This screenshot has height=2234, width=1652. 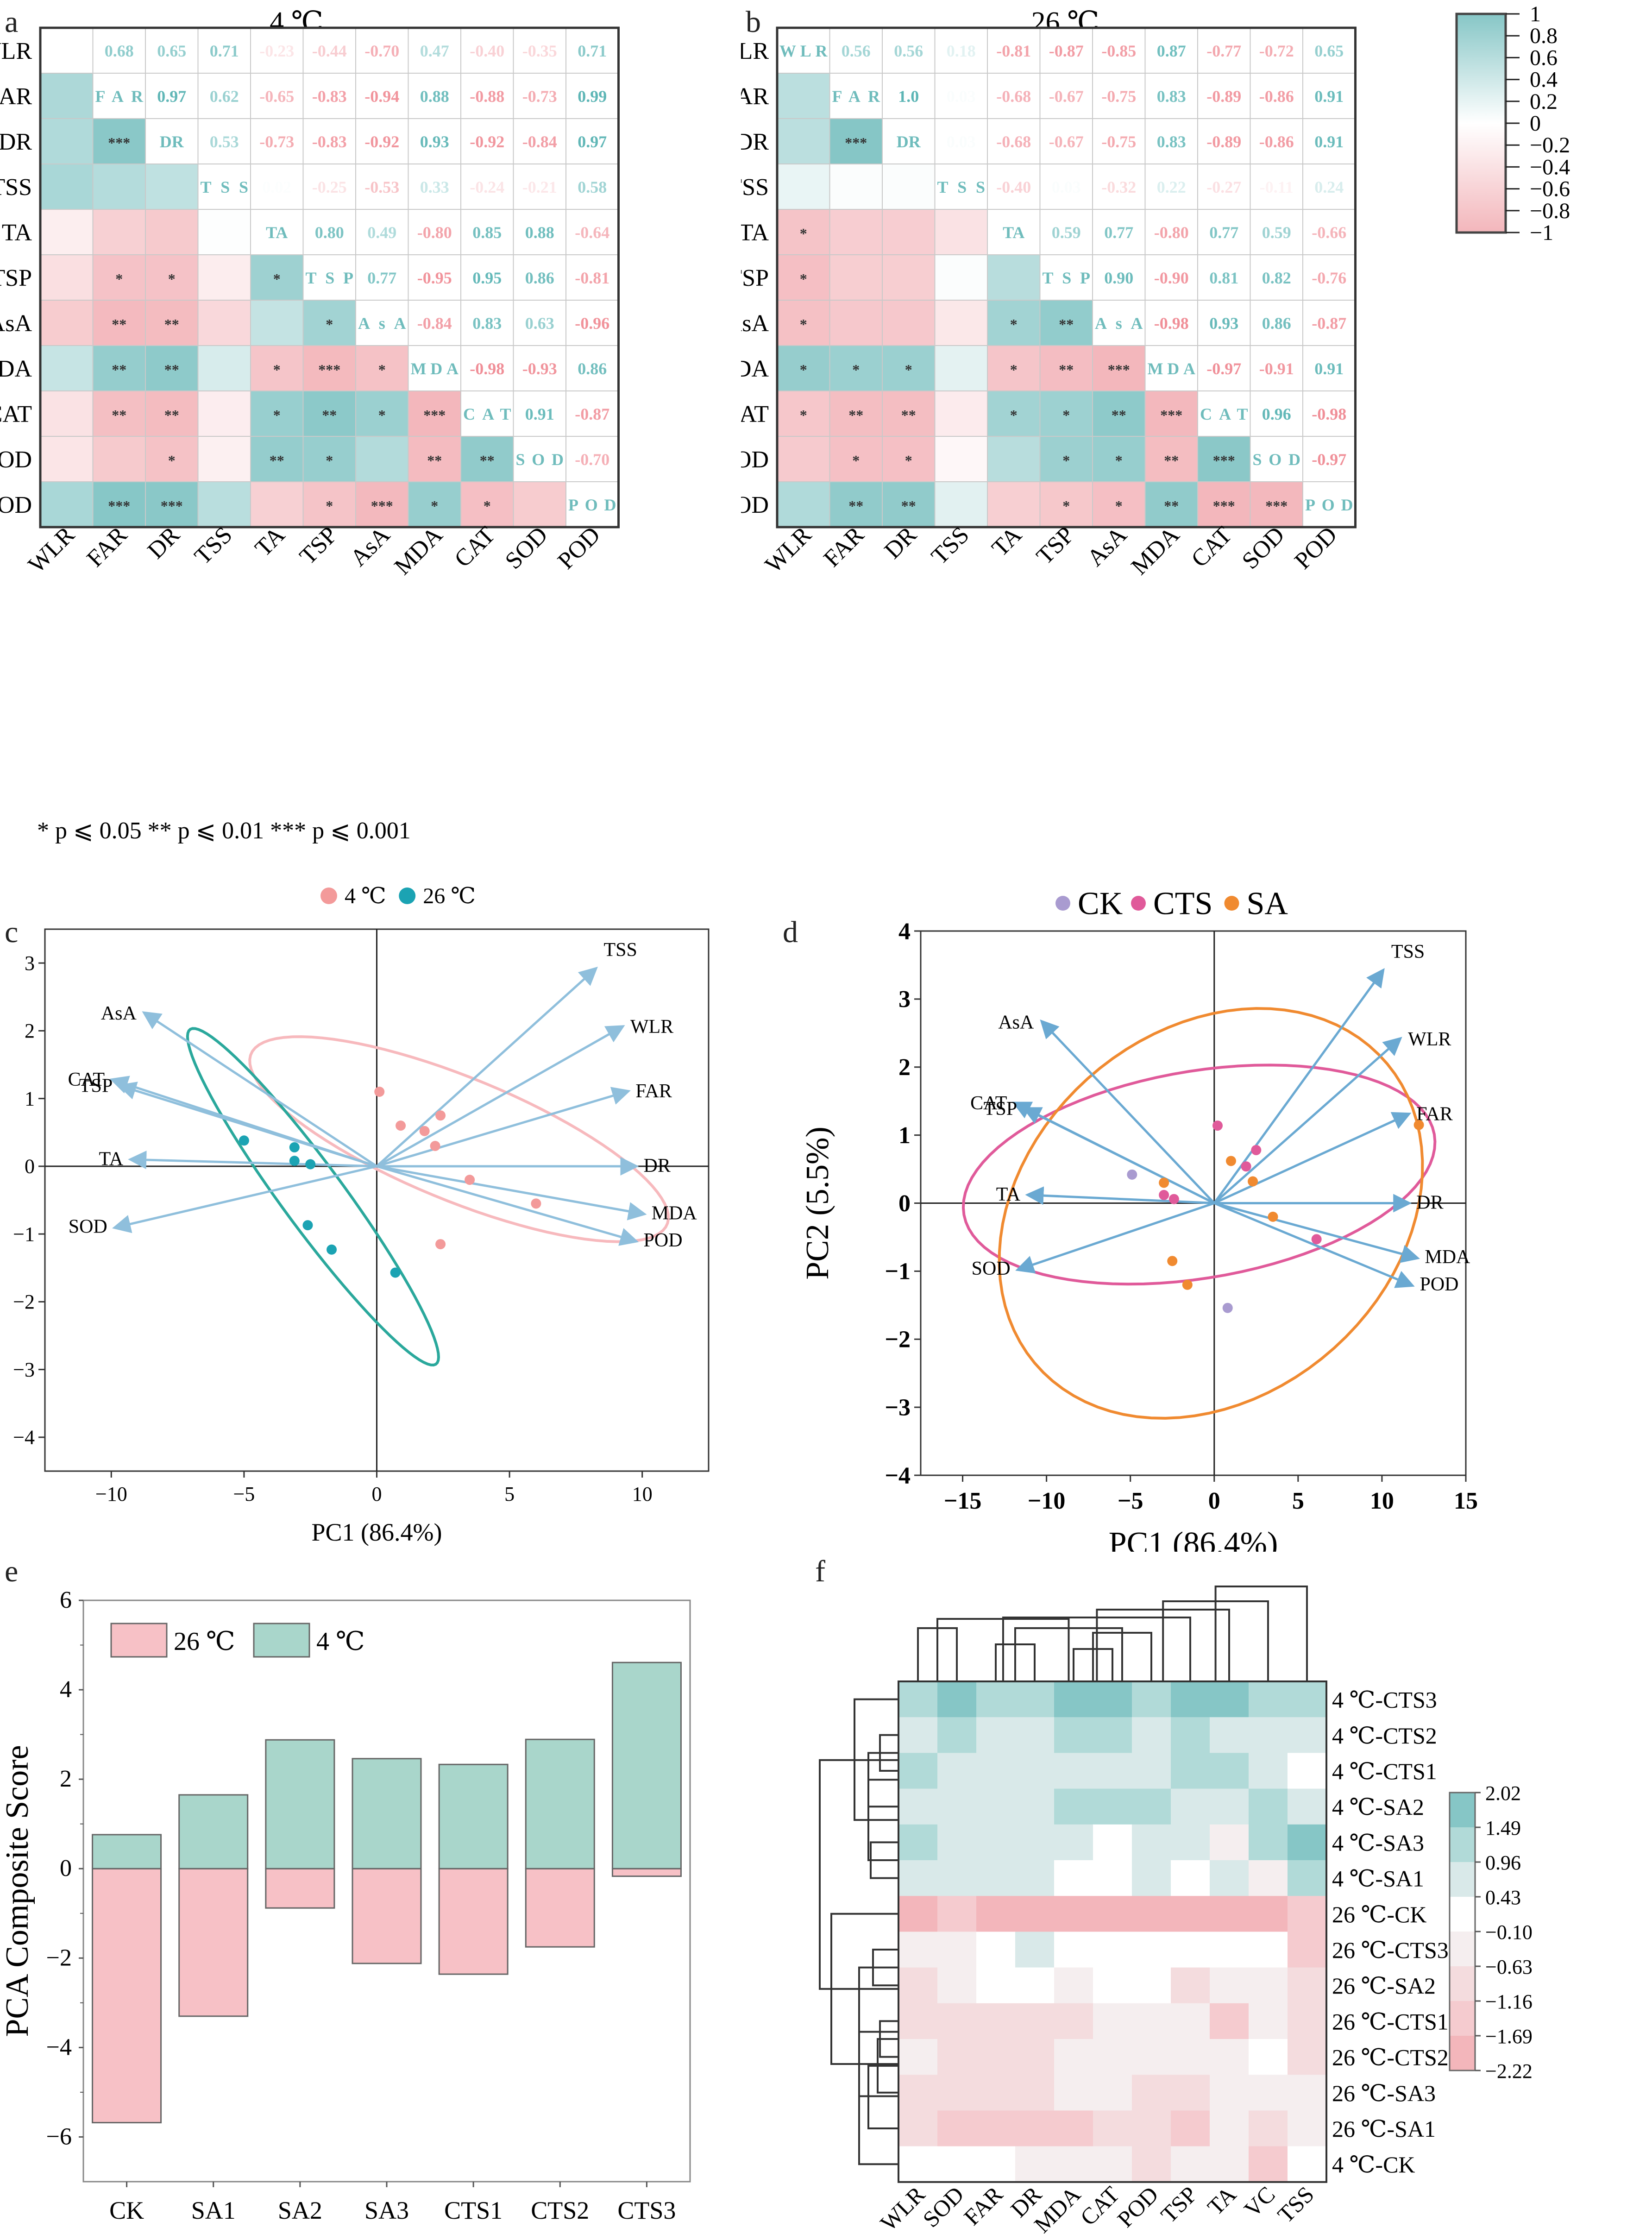 What do you see at coordinates (1509, 1967) in the screenshot?
I see `colorbar-tick-label: −0.63` at bounding box center [1509, 1967].